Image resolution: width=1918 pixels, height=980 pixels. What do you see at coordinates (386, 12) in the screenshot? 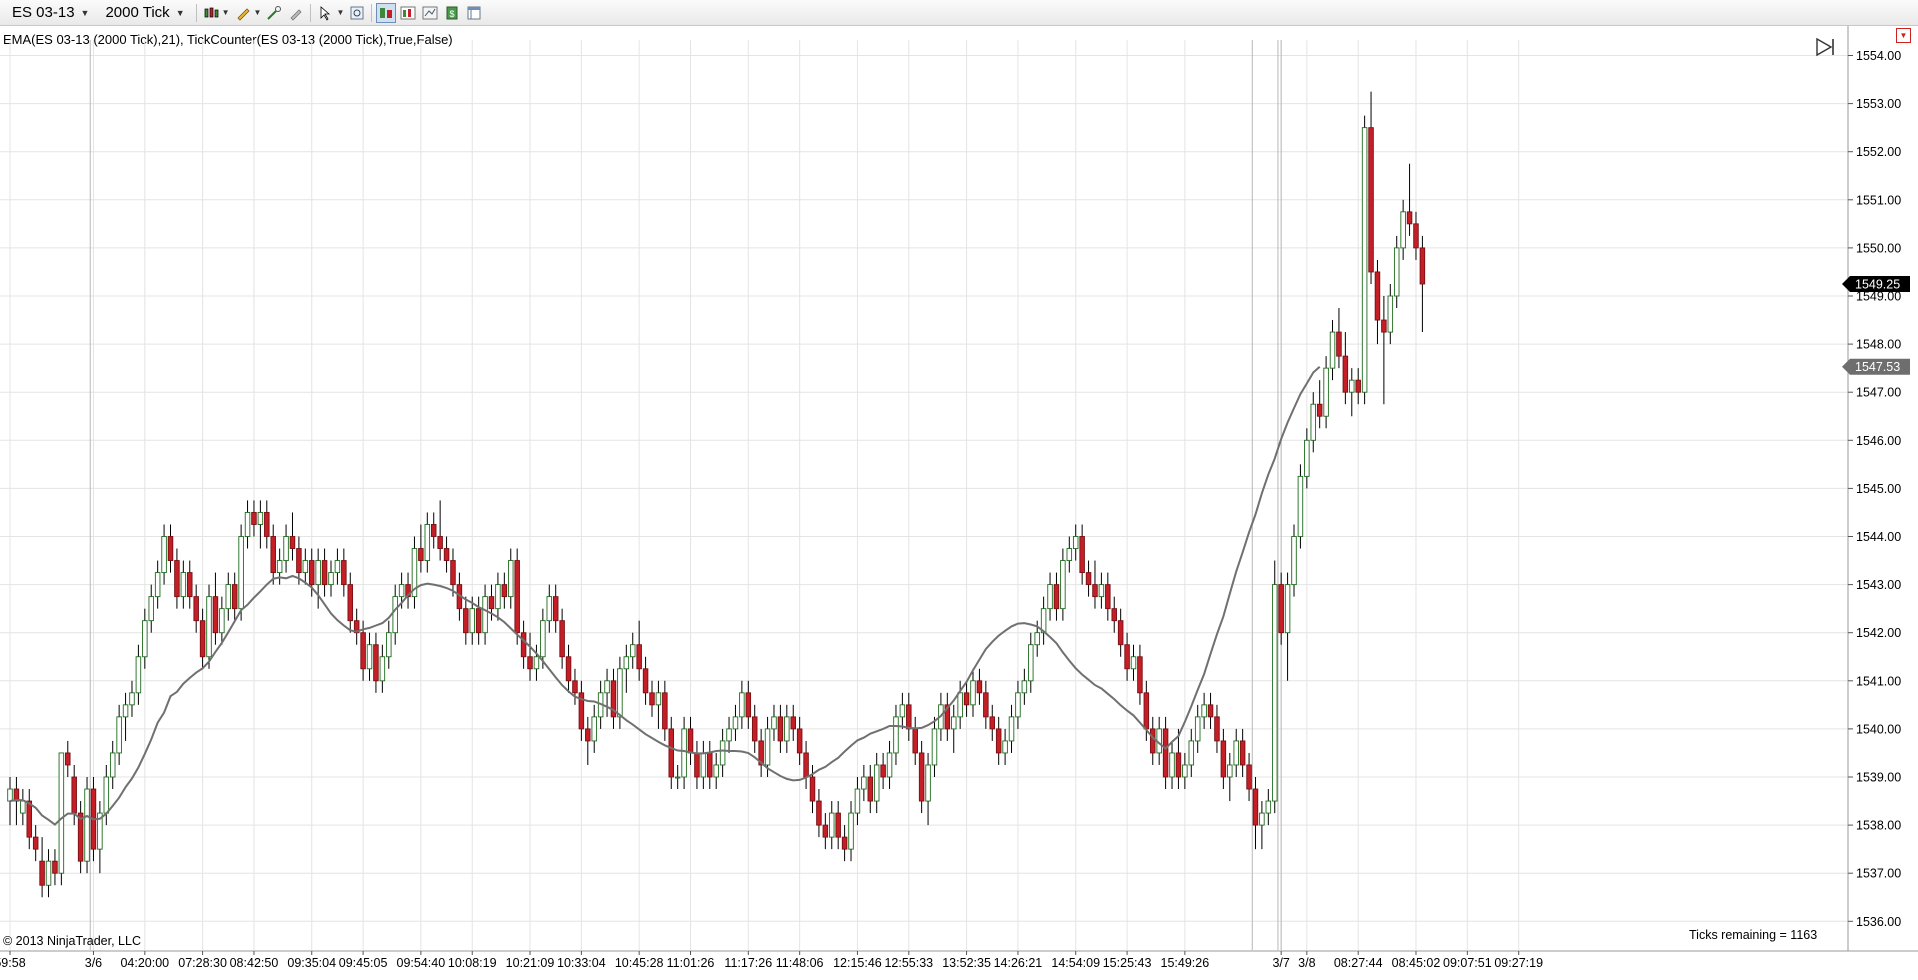
I see `chart-trader-icon` at bounding box center [386, 12].